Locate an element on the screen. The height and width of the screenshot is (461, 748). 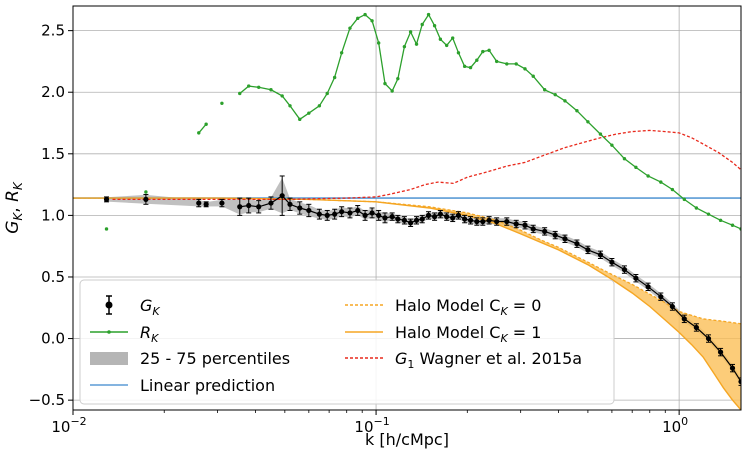
y-tick-label: −0.5 is located at coordinates (47, 400).